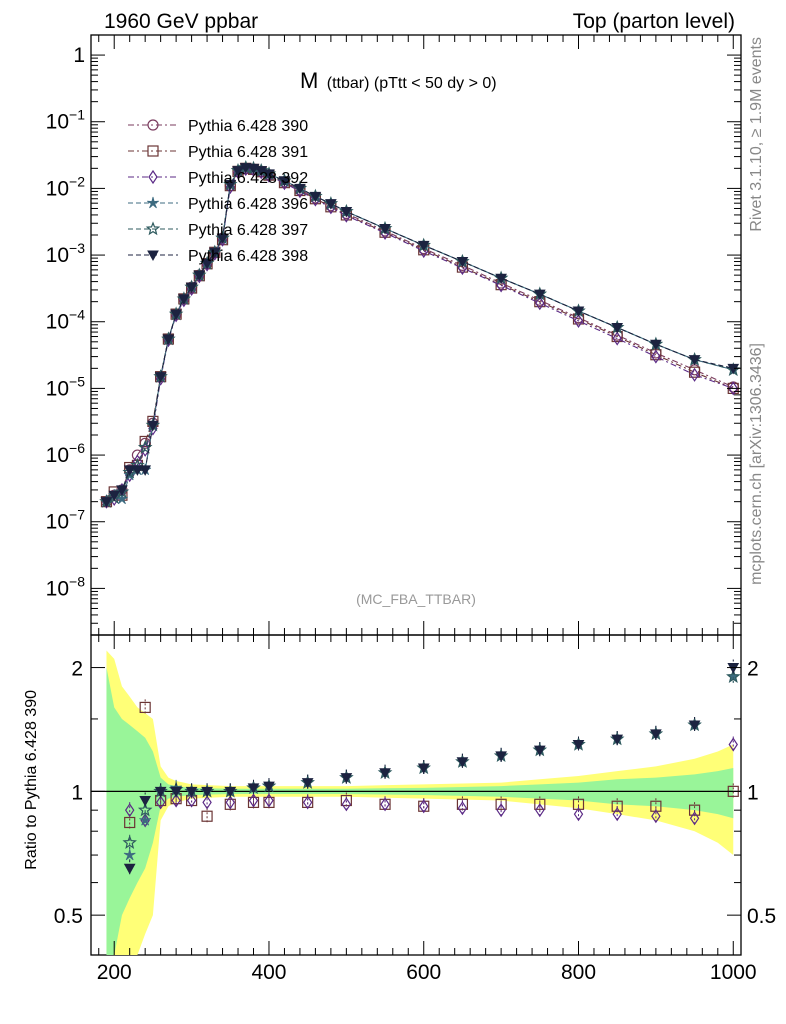  I want to click on ratio-ytick-label-2: 0.5, so click(68, 916).